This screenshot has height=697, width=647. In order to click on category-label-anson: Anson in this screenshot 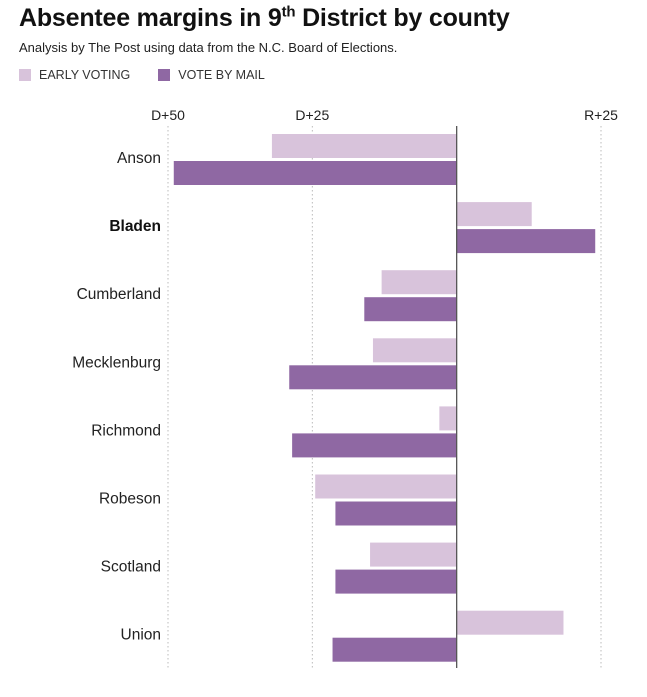, I will do `click(139, 158)`.